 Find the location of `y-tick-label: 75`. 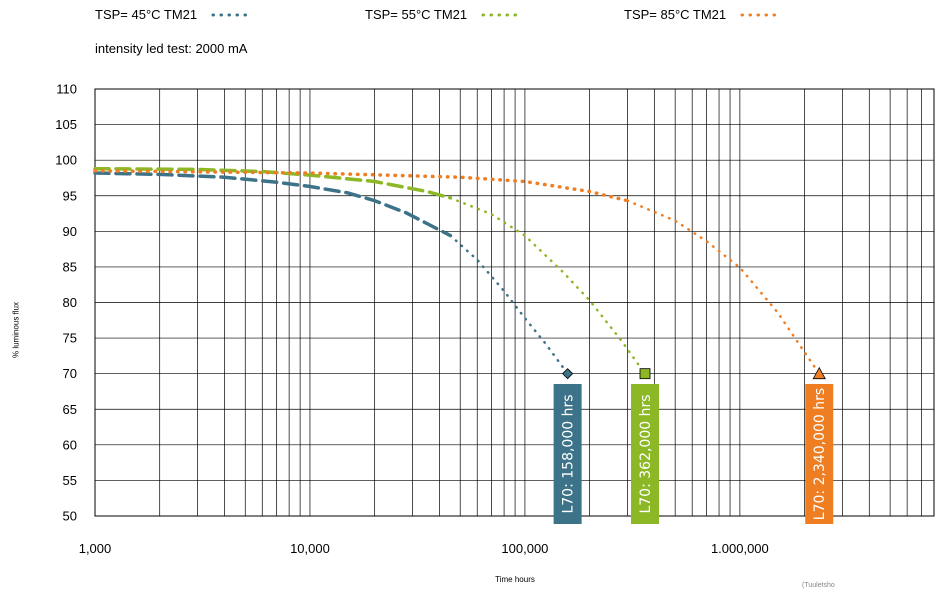

y-tick-label: 75 is located at coordinates (70, 338).